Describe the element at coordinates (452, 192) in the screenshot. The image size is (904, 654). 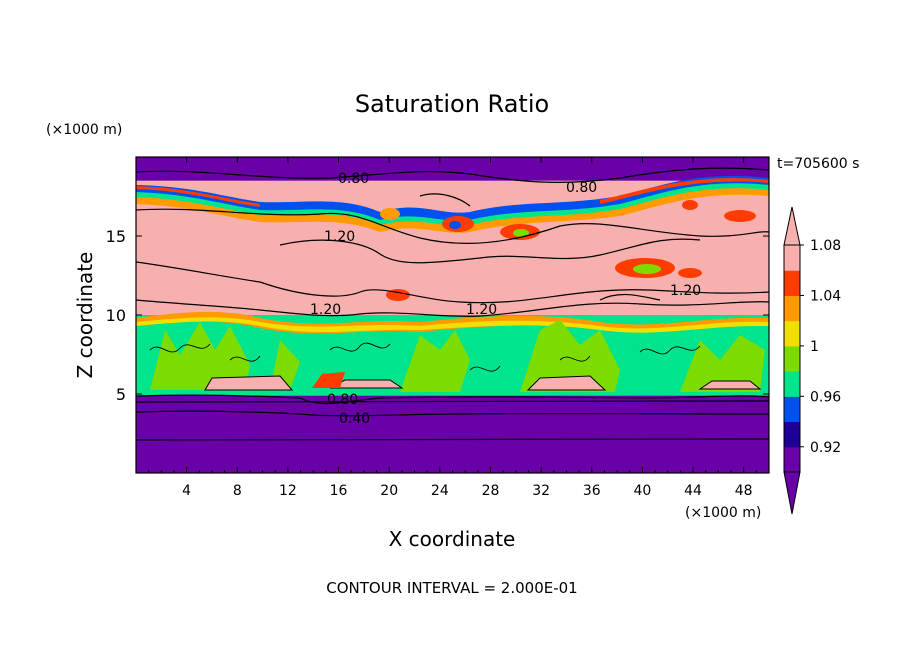
I see `band-red` at that location.